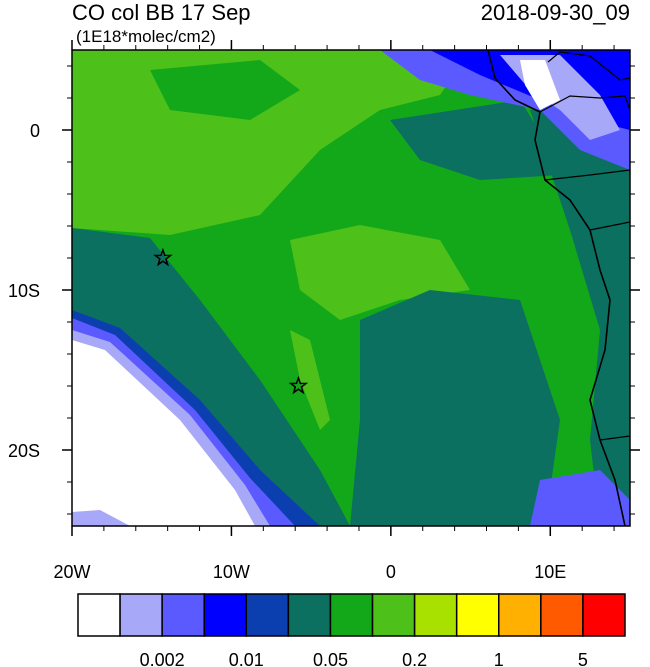  What do you see at coordinates (231, 572) in the screenshot?
I see `x-tick-label: 10W` at bounding box center [231, 572].